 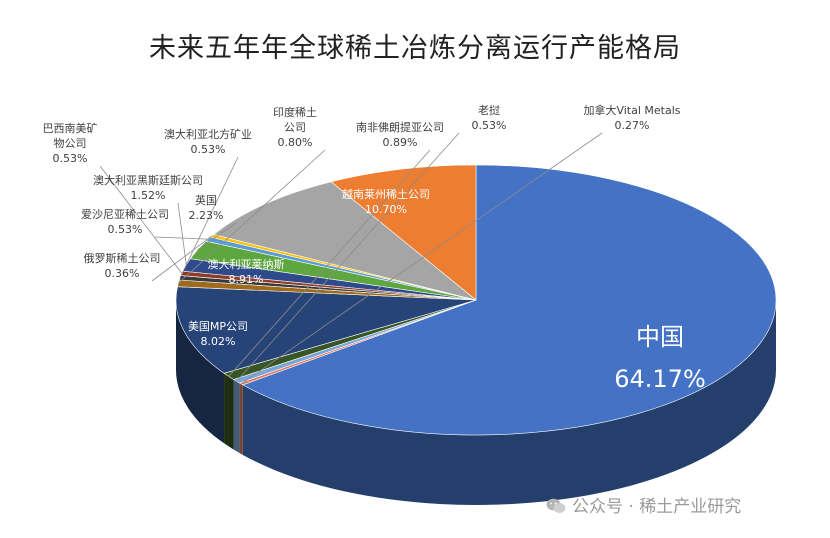 What do you see at coordinates (70, 143) in the screenshot?
I see `slice-label-7: 巴西南美矿物公司 0.53%` at bounding box center [70, 143].